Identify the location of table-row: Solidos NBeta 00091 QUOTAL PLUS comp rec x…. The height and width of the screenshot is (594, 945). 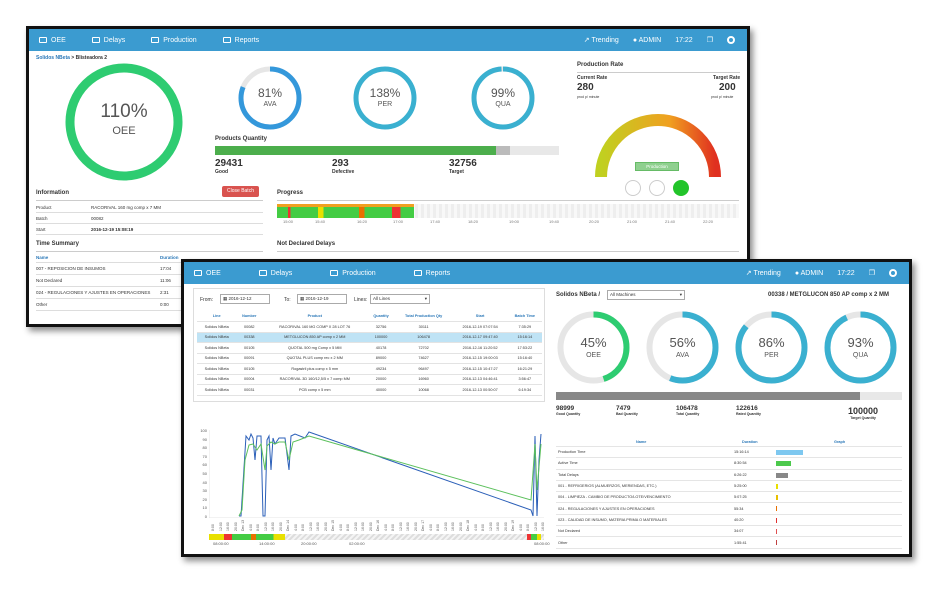
(369, 358).